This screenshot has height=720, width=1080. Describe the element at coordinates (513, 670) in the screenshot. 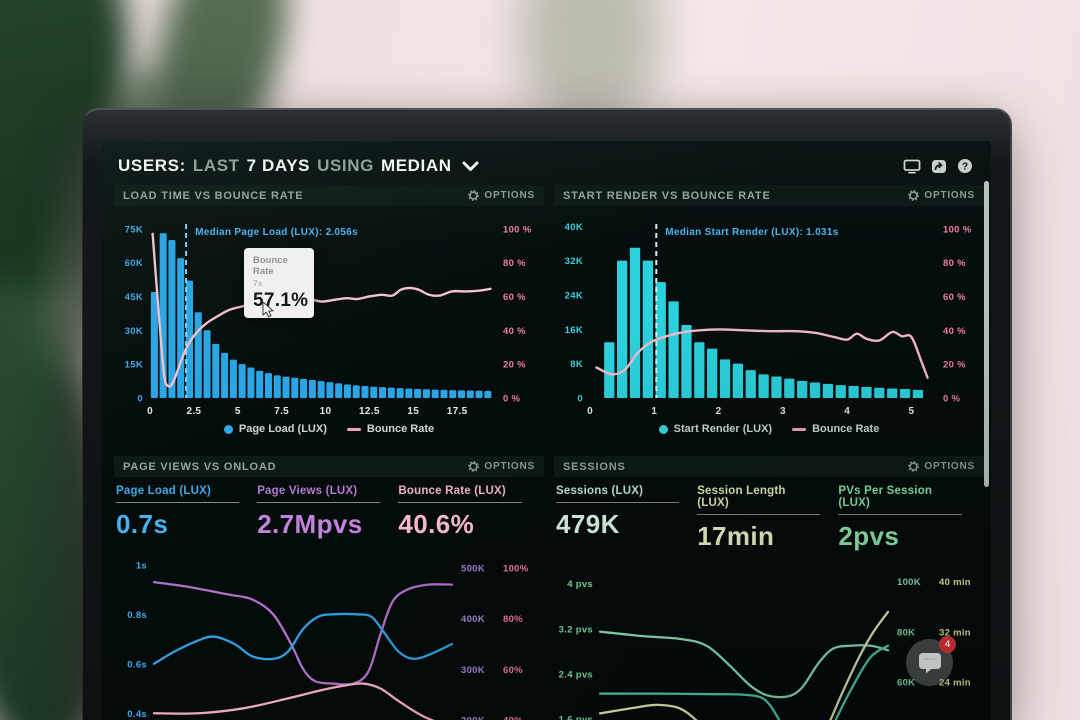

I see `svg-text: 60%` at that location.